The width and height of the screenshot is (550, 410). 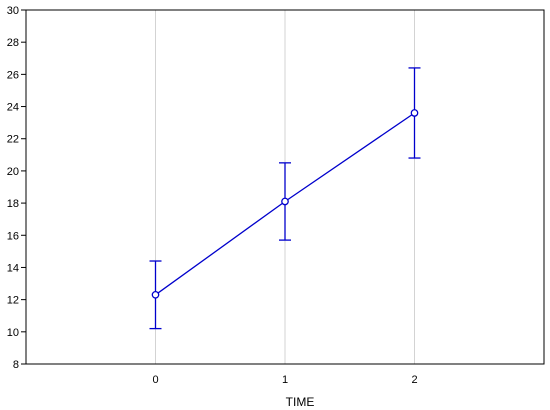 I want to click on y-tick-label: 14, so click(x=13, y=268).